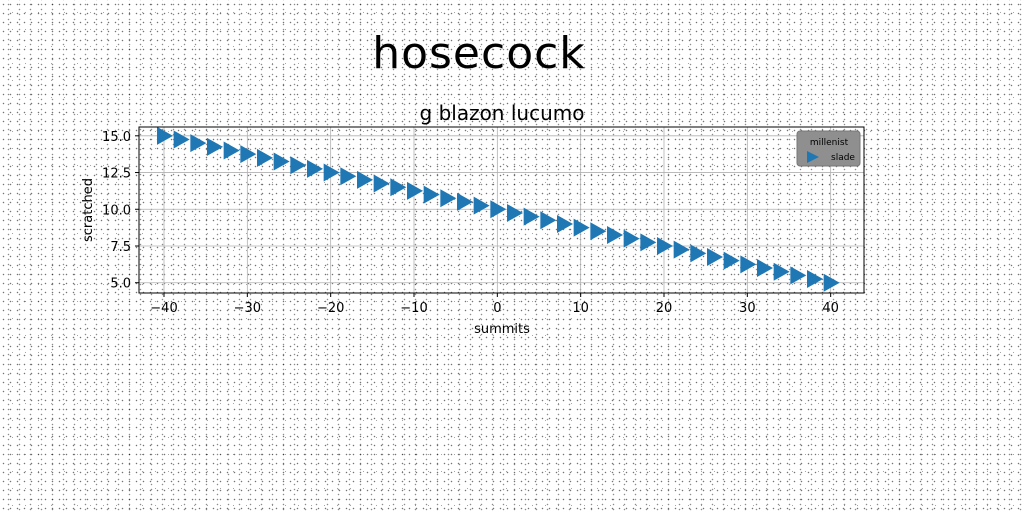 The width and height of the screenshot is (1024, 512). I want to click on chart-title: g blazon lucumo, so click(502, 113).